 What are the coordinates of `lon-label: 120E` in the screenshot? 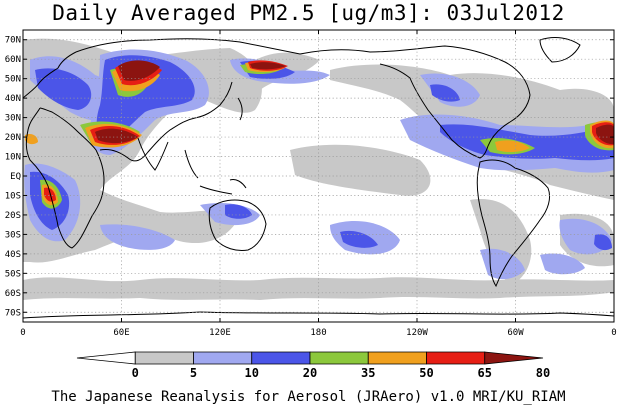 It's located at (220, 333).